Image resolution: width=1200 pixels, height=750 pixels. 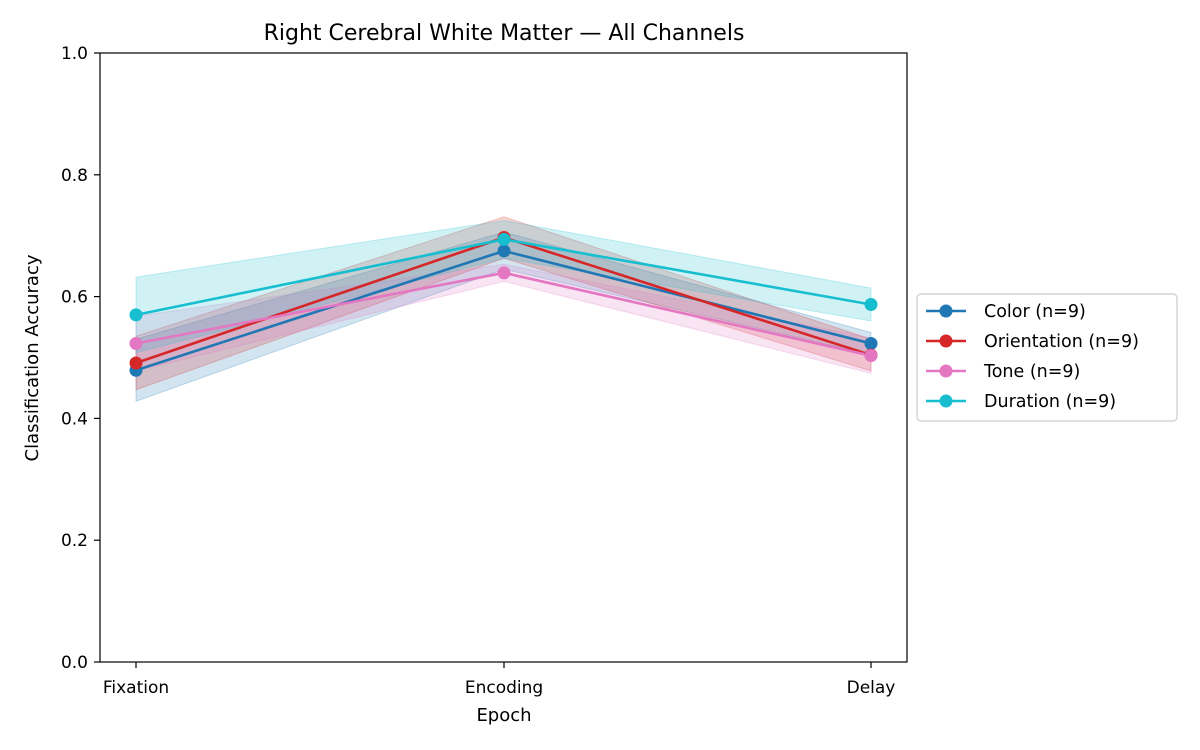 What do you see at coordinates (136, 688) in the screenshot?
I see `x-tick-label: Fixation` at bounding box center [136, 688].